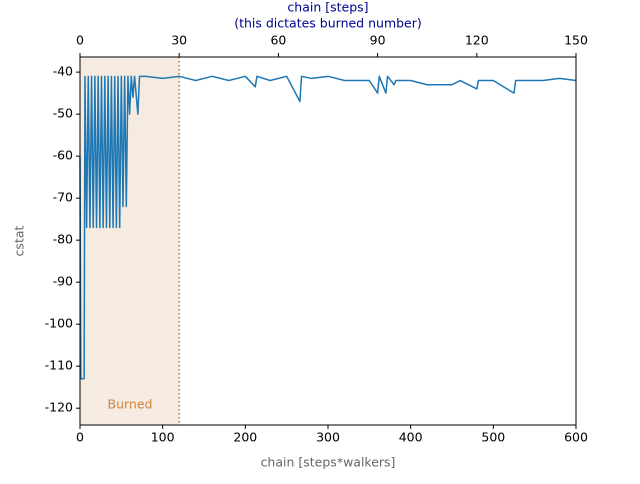  I want to click on y-tick-label: -40, so click(63, 71).